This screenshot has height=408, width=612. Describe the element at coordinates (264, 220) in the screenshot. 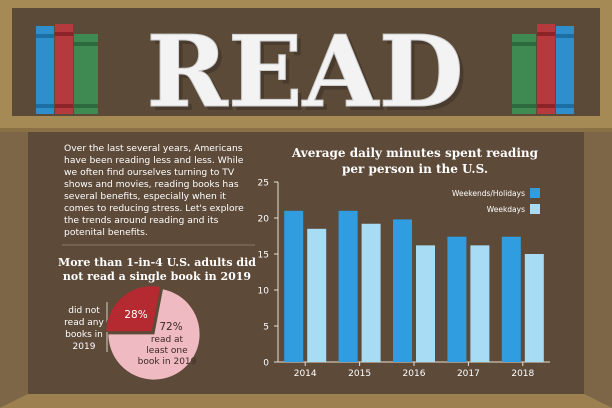

I see `y-tick-label: 20` at that location.